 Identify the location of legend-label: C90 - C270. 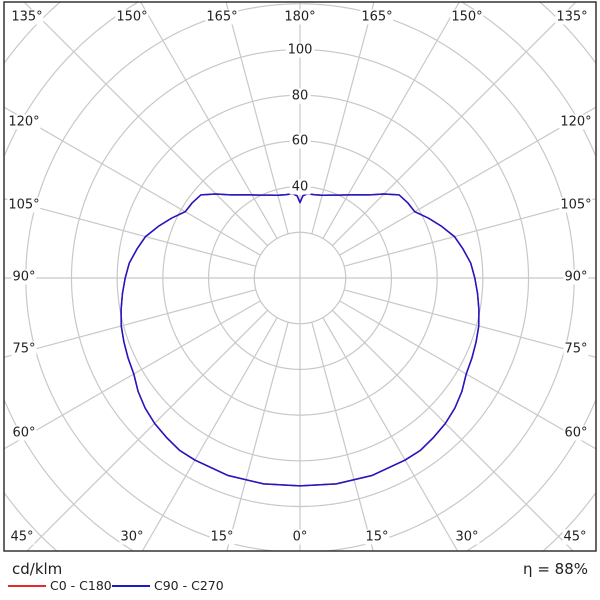
(189, 585).